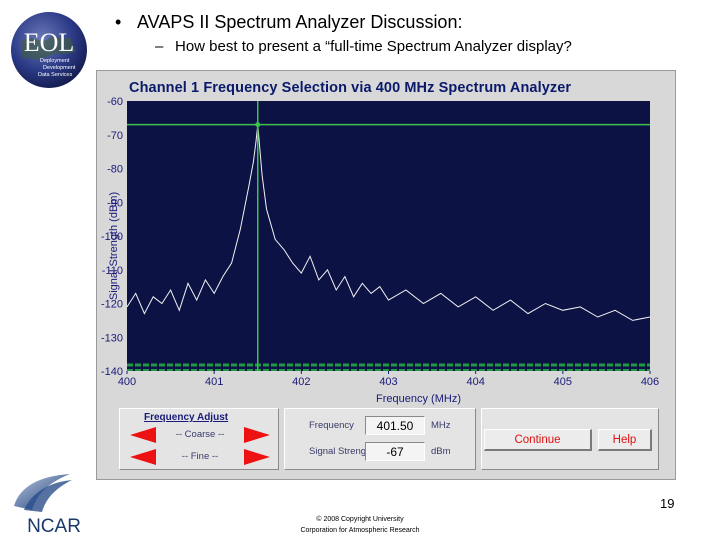 The height and width of the screenshot is (540, 720). What do you see at coordinates (667, 503) in the screenshot?
I see `page-number: 19` at bounding box center [667, 503].